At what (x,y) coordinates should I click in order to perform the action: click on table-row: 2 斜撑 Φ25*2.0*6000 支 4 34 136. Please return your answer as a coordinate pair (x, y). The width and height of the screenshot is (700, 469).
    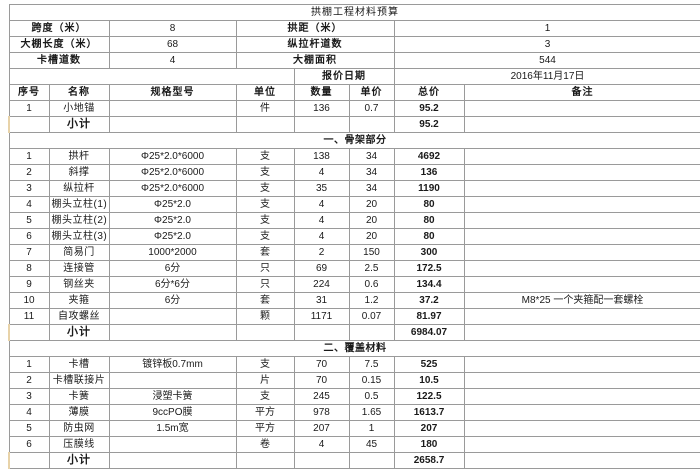
    Looking at the image, I should click on (354, 172).